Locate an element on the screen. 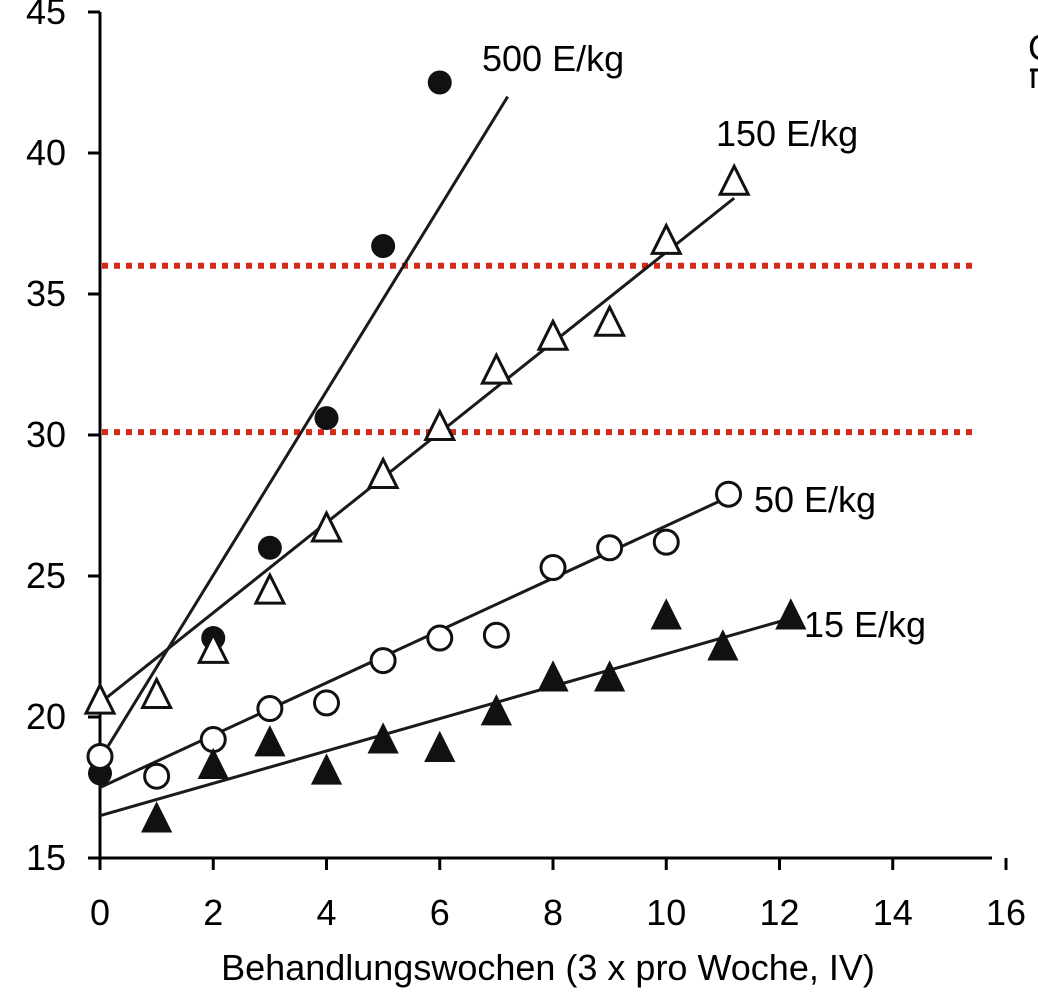  y-tick-label-25: 25 is located at coordinates (46, 575).